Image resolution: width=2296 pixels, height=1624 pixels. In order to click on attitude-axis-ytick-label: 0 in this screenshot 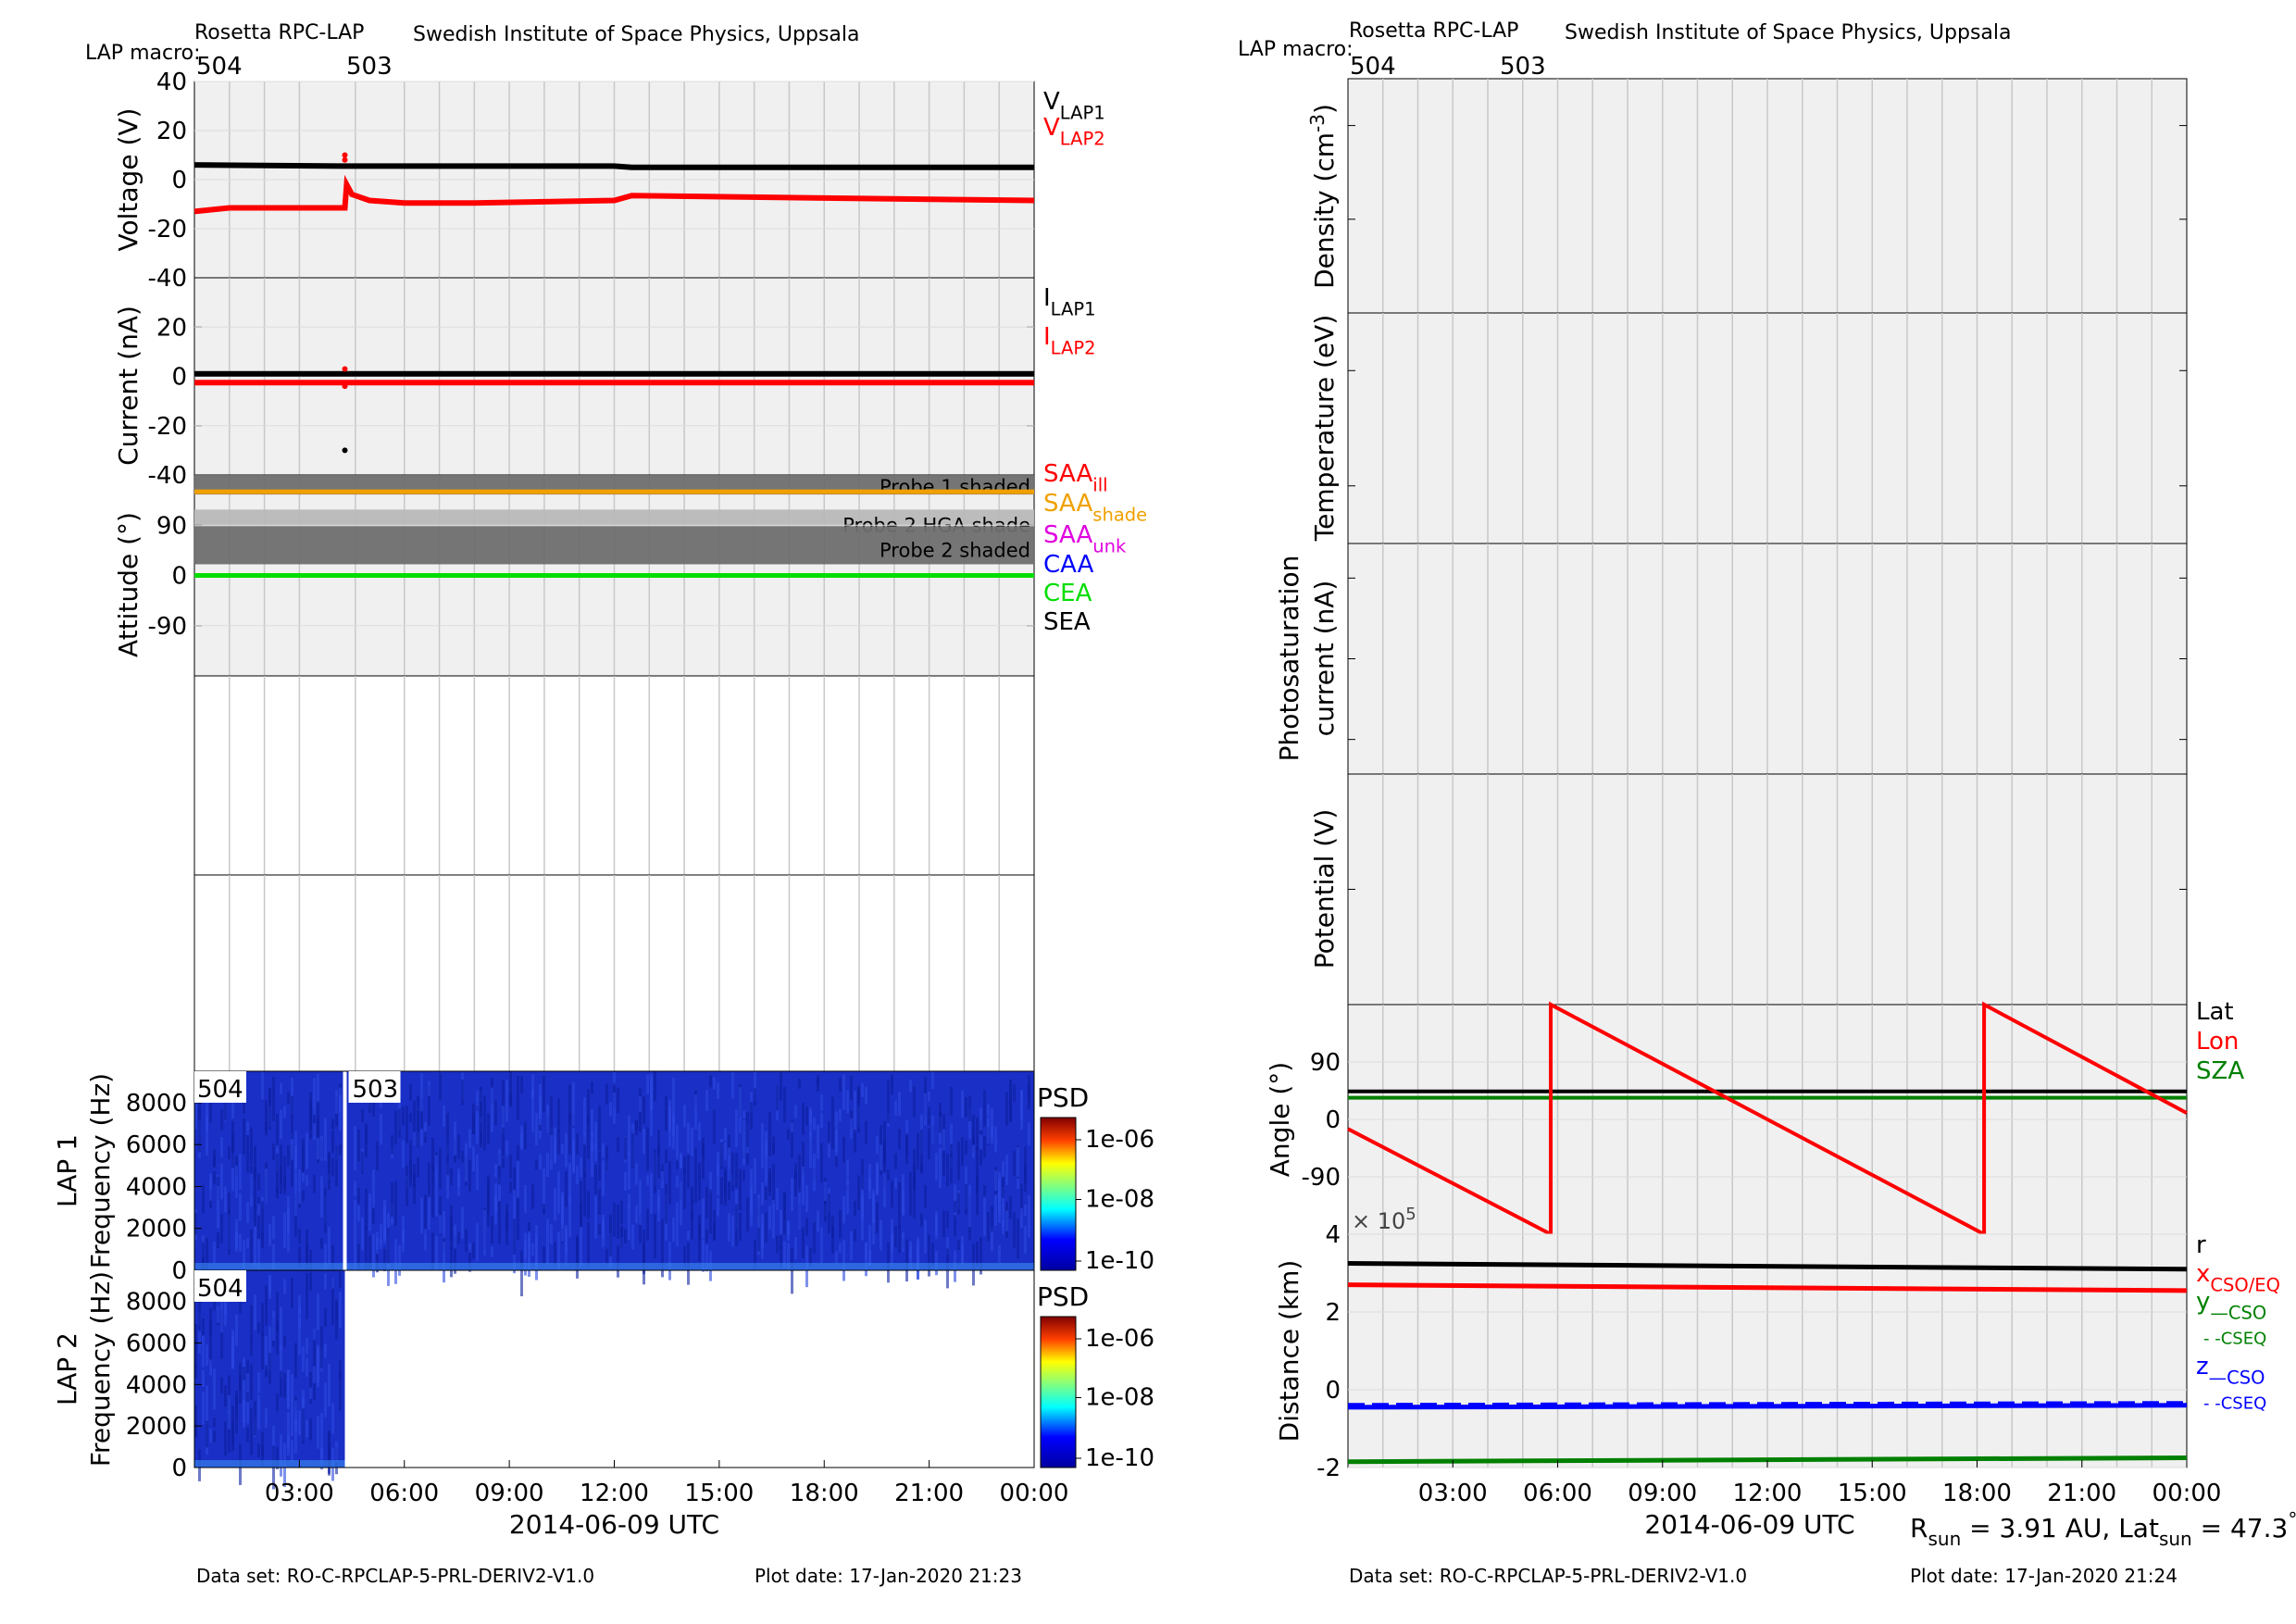, I will do `click(179, 577)`.